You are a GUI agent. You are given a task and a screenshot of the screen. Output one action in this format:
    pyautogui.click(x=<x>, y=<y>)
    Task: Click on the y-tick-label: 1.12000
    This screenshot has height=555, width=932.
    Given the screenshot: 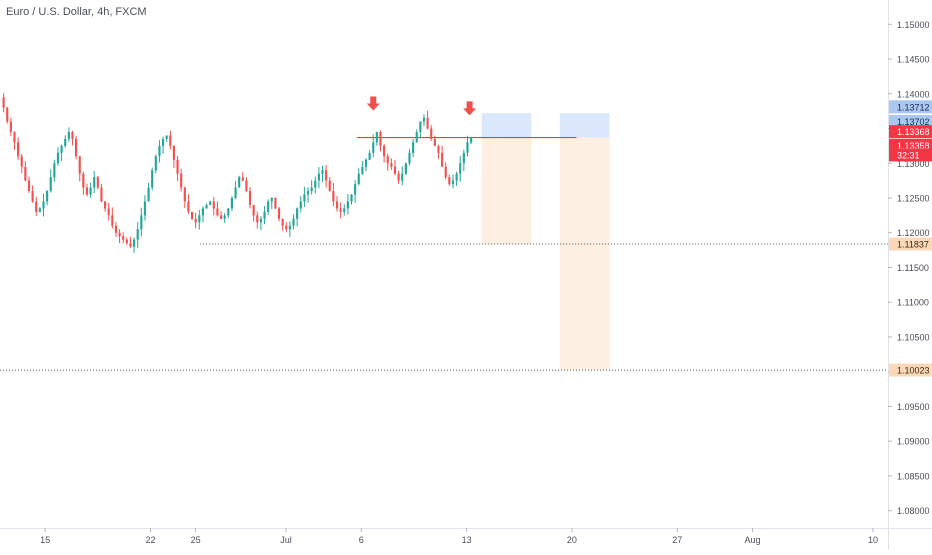 What is the action you would take?
    pyautogui.click(x=913, y=233)
    